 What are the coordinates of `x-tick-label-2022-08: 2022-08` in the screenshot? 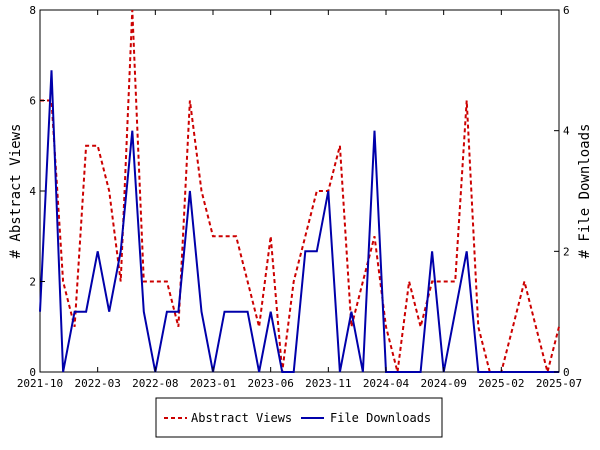 It's located at (155, 383).